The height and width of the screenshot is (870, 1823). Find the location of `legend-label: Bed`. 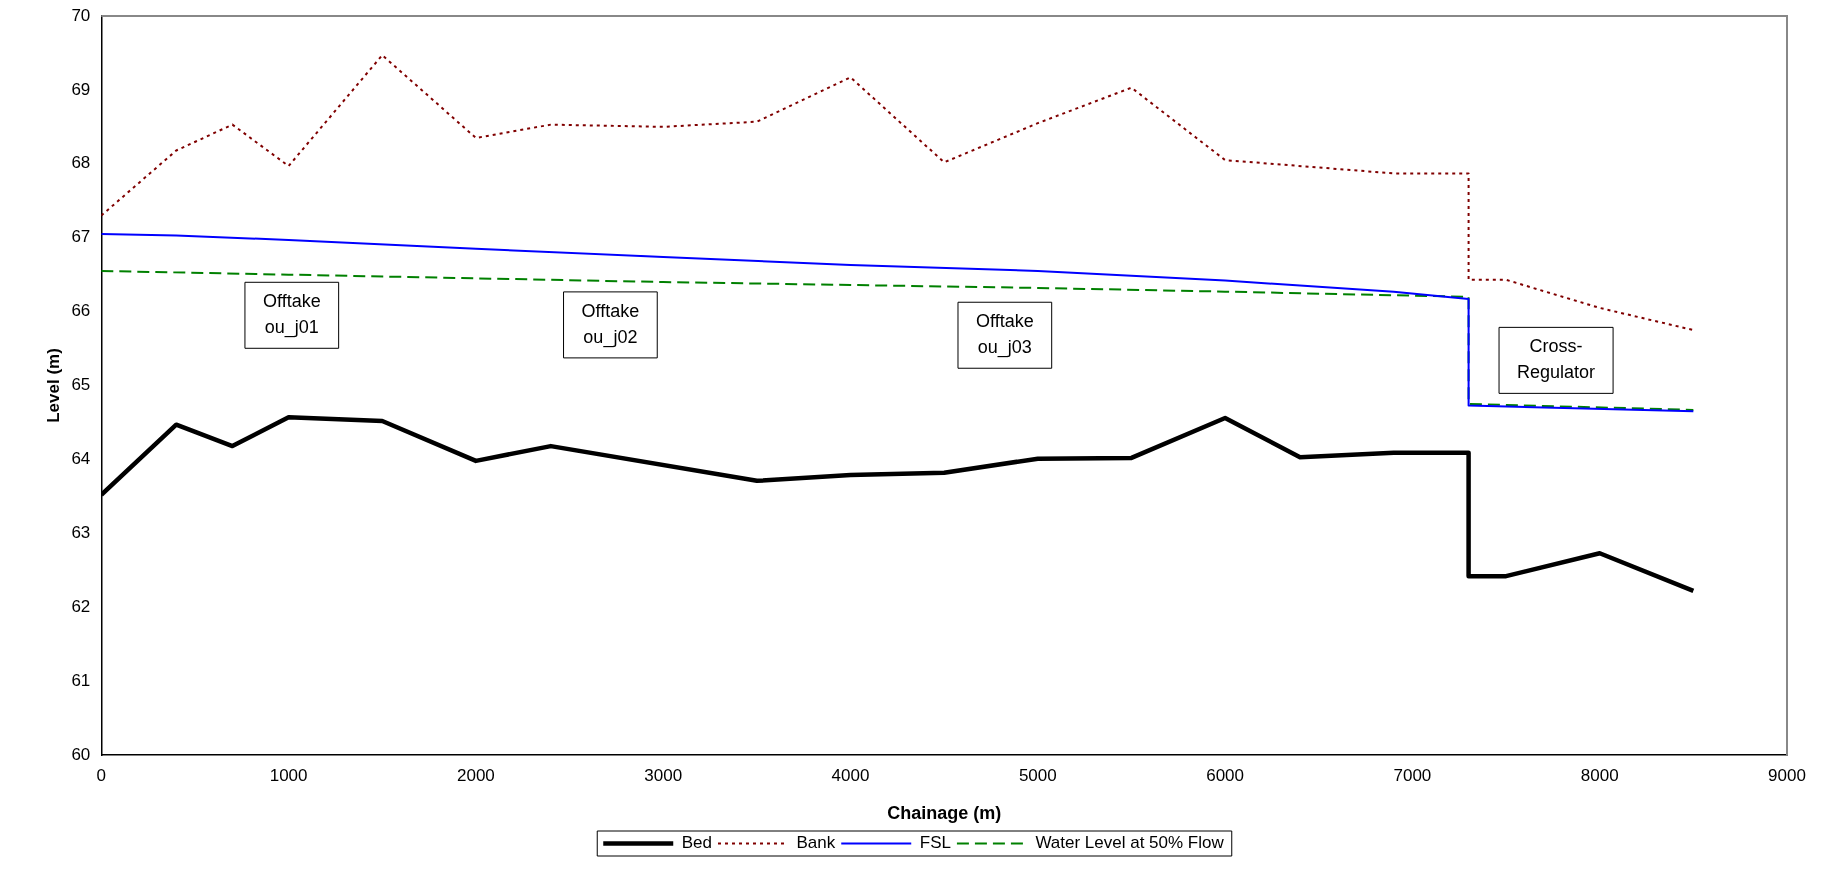

legend-label: Bed is located at coordinates (696, 843).